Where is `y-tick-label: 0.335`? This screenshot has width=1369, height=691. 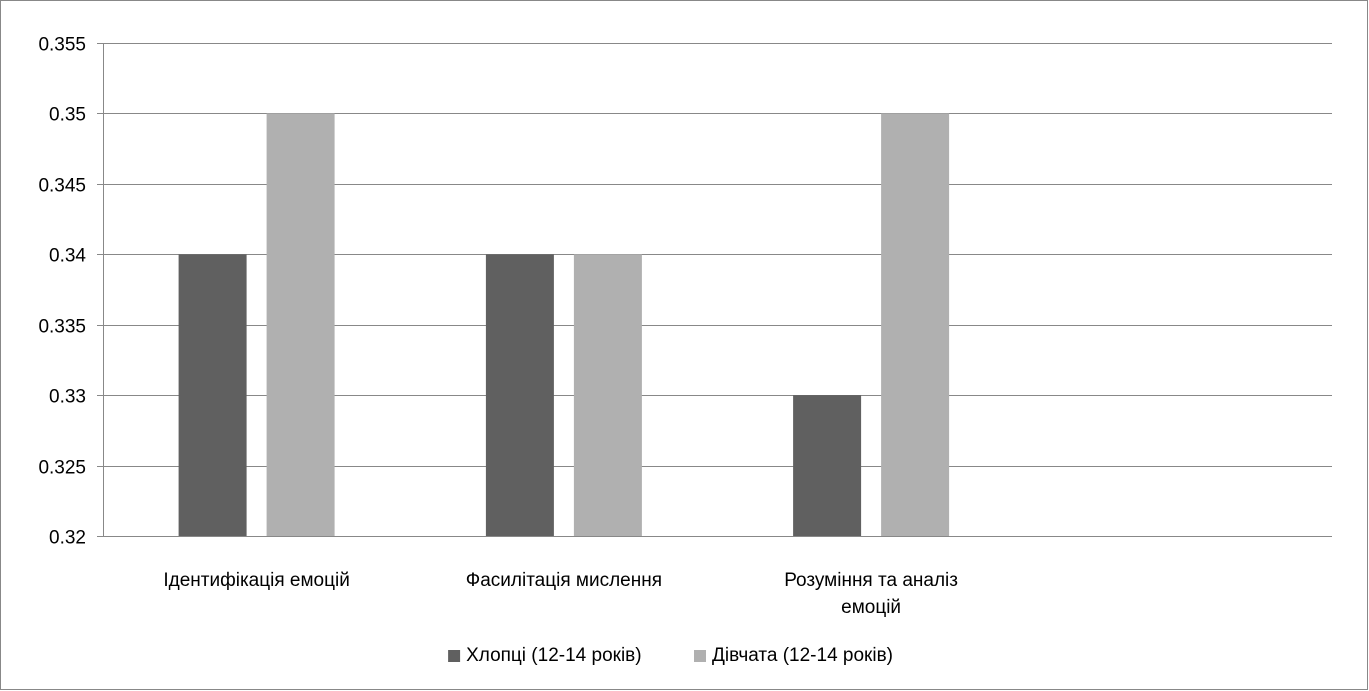 y-tick-label: 0.335 is located at coordinates (62, 327).